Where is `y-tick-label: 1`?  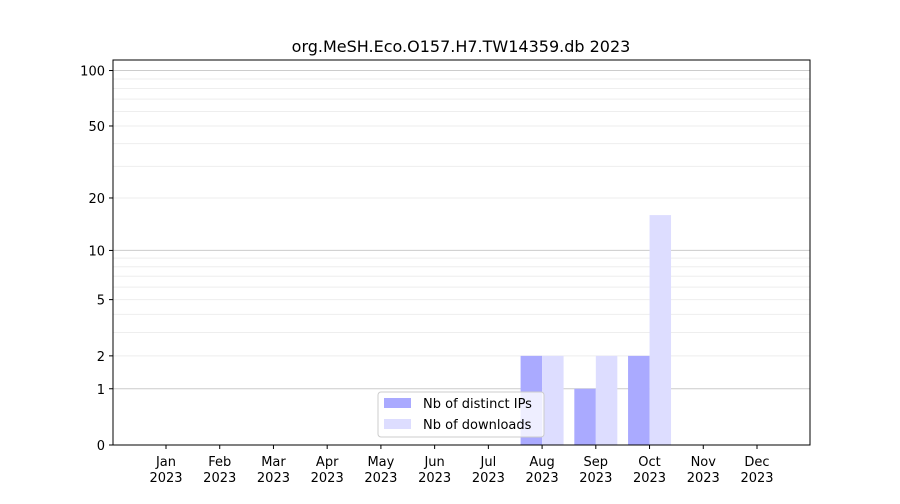 y-tick-label: 1 is located at coordinates (101, 390).